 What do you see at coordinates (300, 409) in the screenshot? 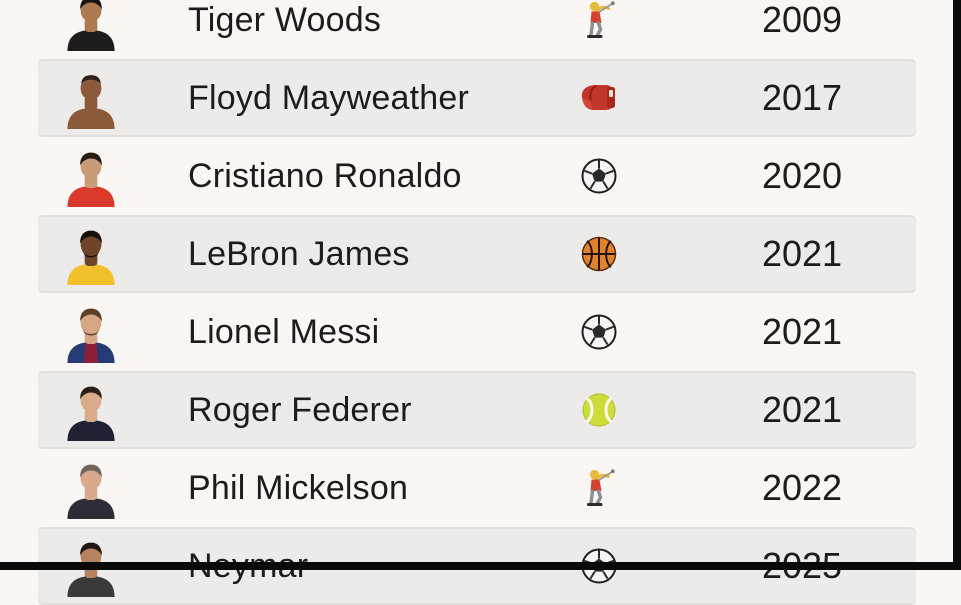
I see `athlete-name: Roger Federer` at bounding box center [300, 409].